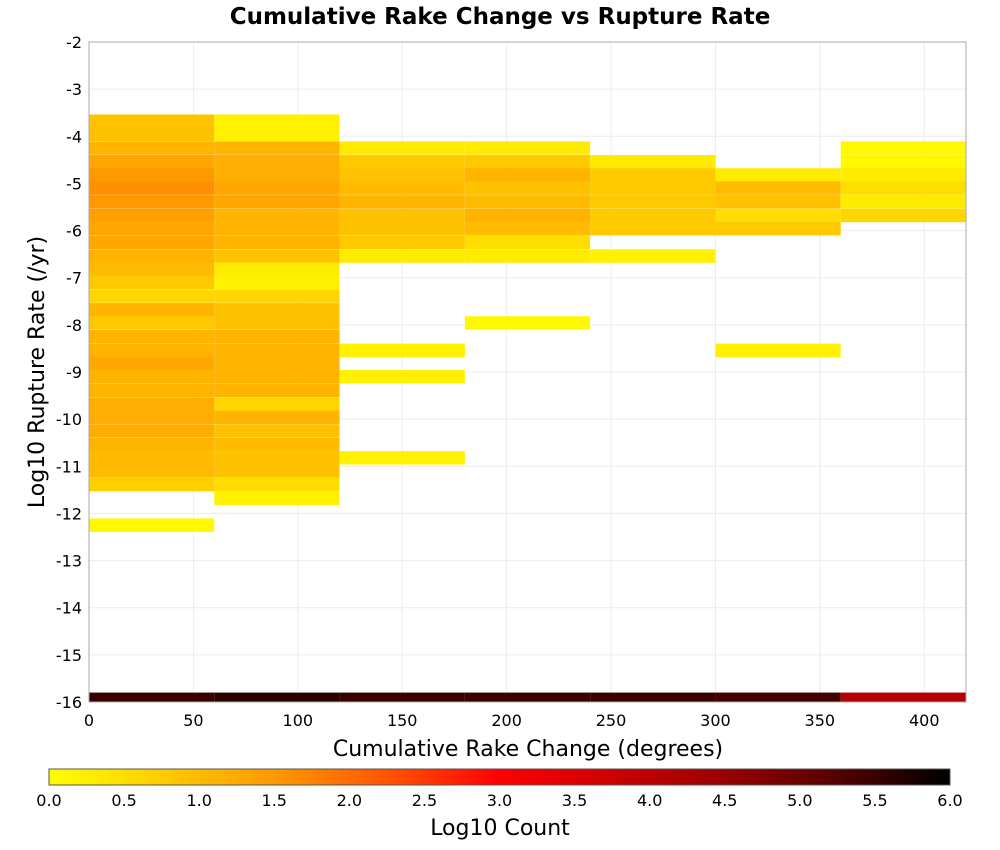 The width and height of the screenshot is (1000, 850). I want to click on y-tick-label: -11, so click(69, 466).